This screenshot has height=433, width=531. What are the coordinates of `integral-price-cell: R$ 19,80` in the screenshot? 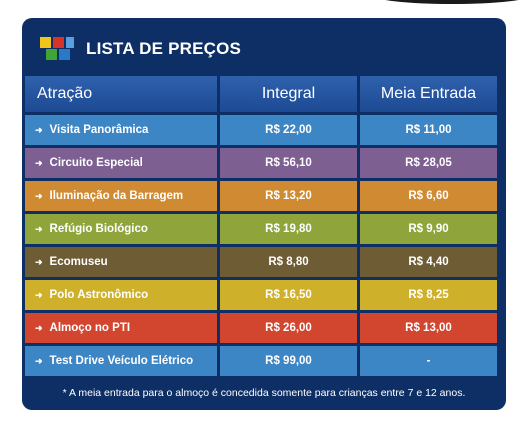 It's located at (288, 229).